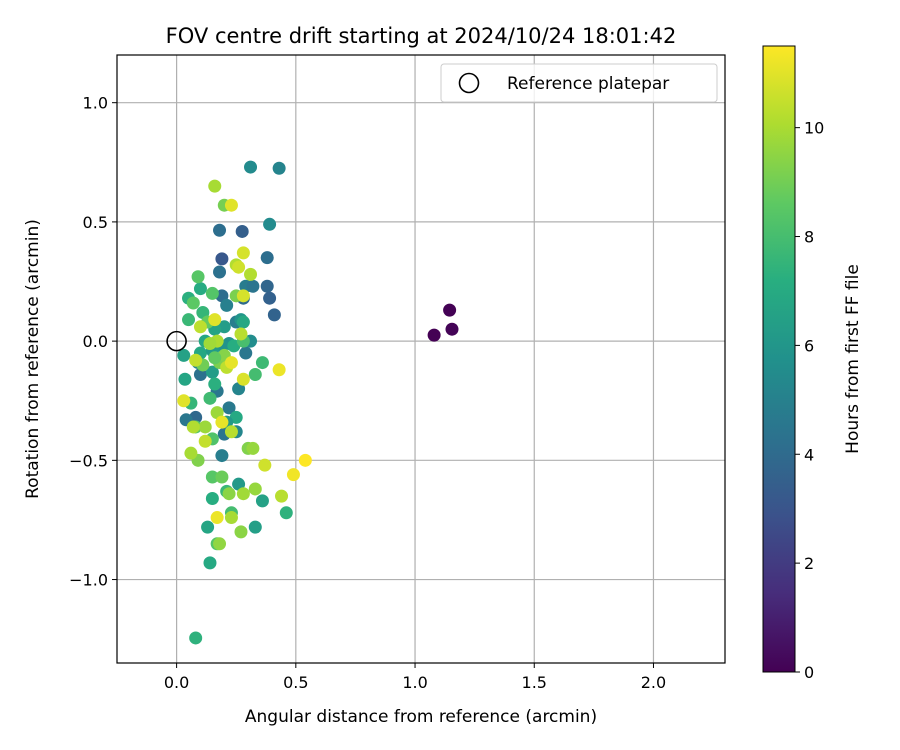 The width and height of the screenshot is (900, 750). I want to click on legend-entry-reference-platepar: Reference platepar, so click(588, 84).